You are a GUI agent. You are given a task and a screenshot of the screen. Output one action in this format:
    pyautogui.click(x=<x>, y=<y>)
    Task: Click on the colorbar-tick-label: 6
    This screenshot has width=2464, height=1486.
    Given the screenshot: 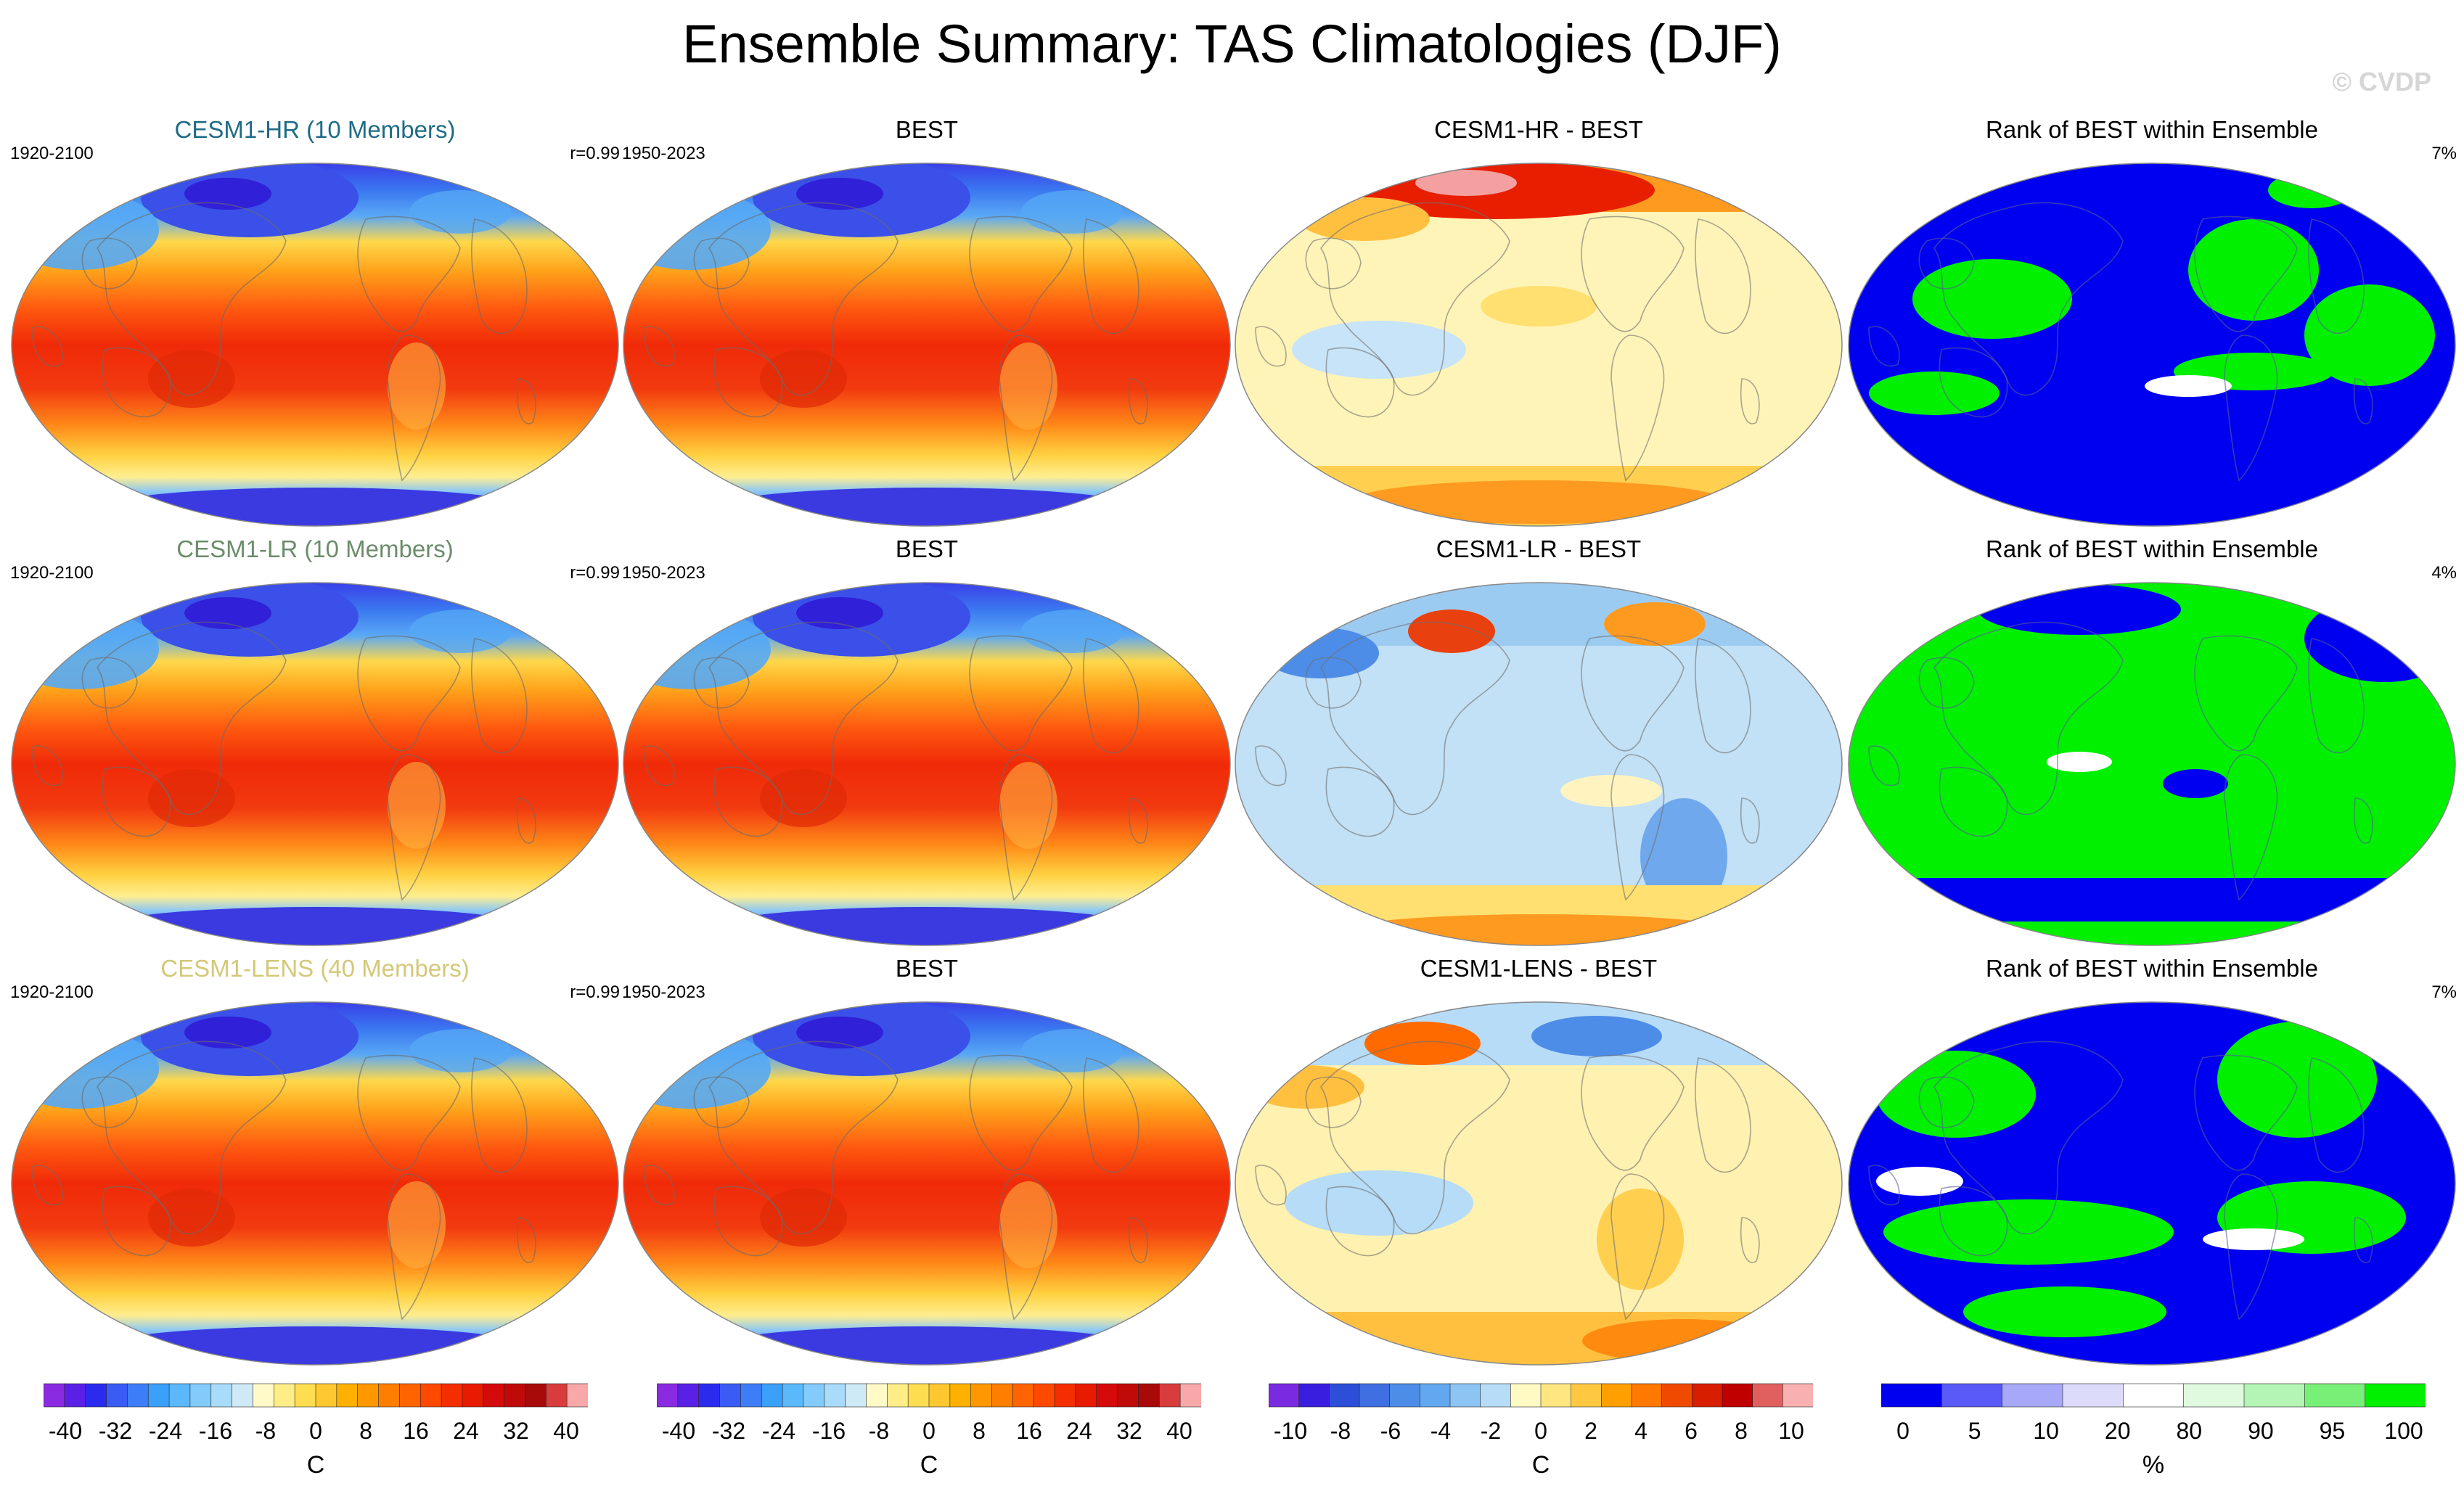 What is the action you would take?
    pyautogui.click(x=1692, y=1431)
    